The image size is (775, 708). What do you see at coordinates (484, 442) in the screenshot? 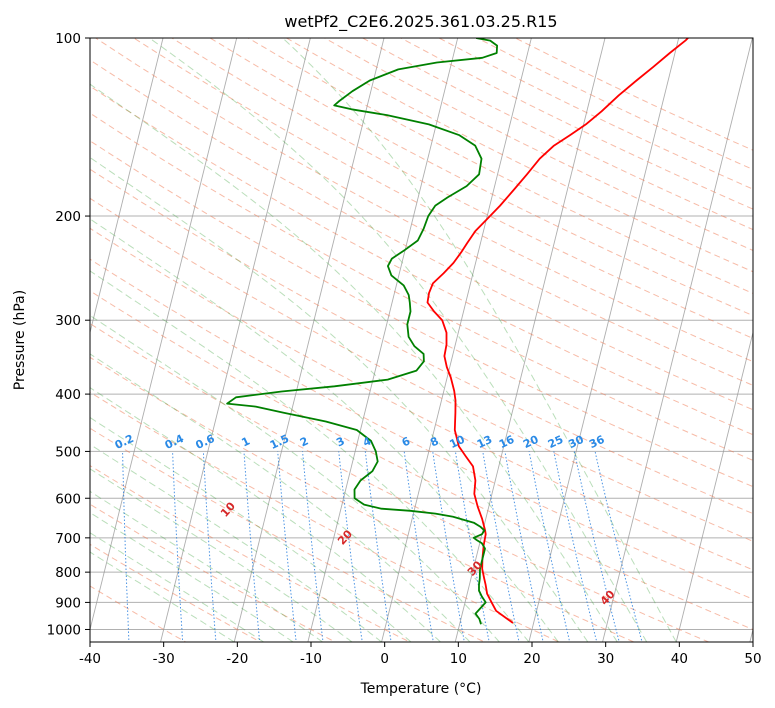
I see `mixing-ratio-label: 13` at bounding box center [484, 442].